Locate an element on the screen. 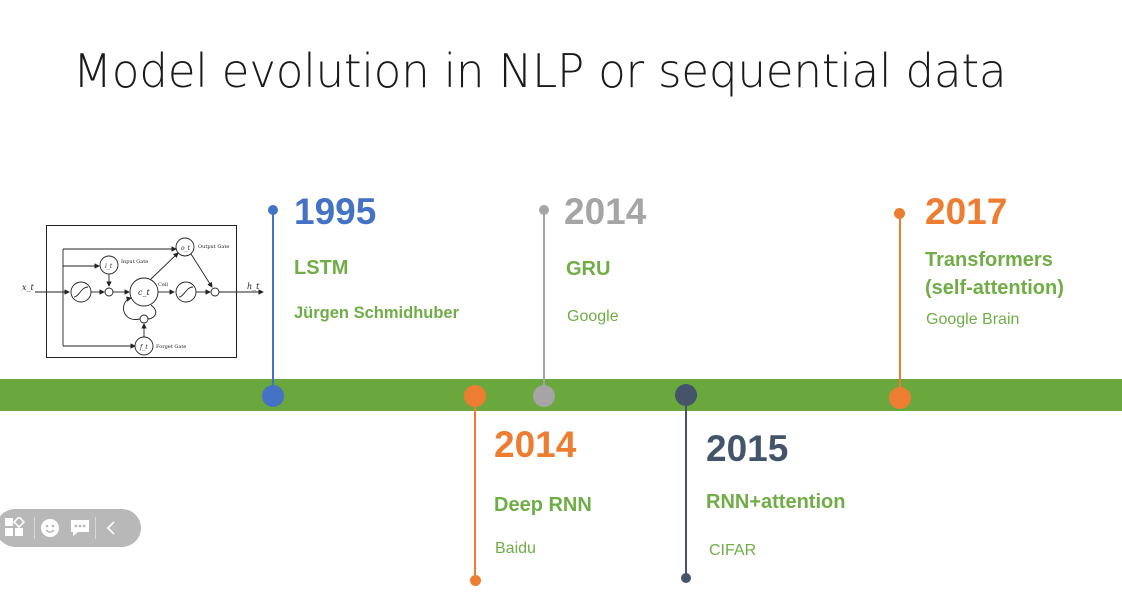 The image size is (1122, 605). milestone-2017-marker is located at coordinates (900, 398).